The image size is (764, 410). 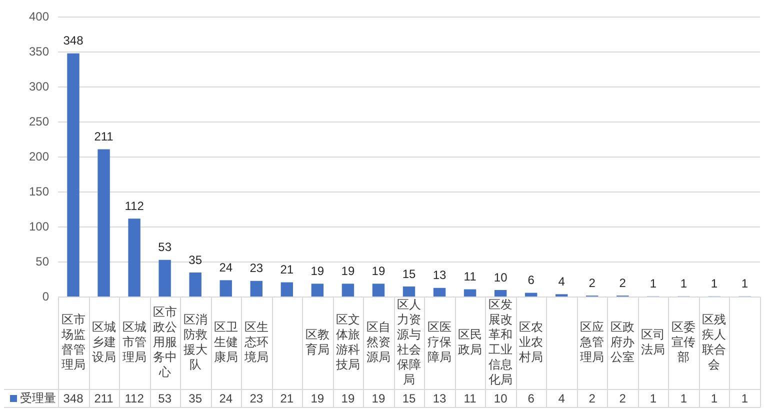 I want to click on x-tick-label: 区市政公用服务中心, so click(x=164, y=342).